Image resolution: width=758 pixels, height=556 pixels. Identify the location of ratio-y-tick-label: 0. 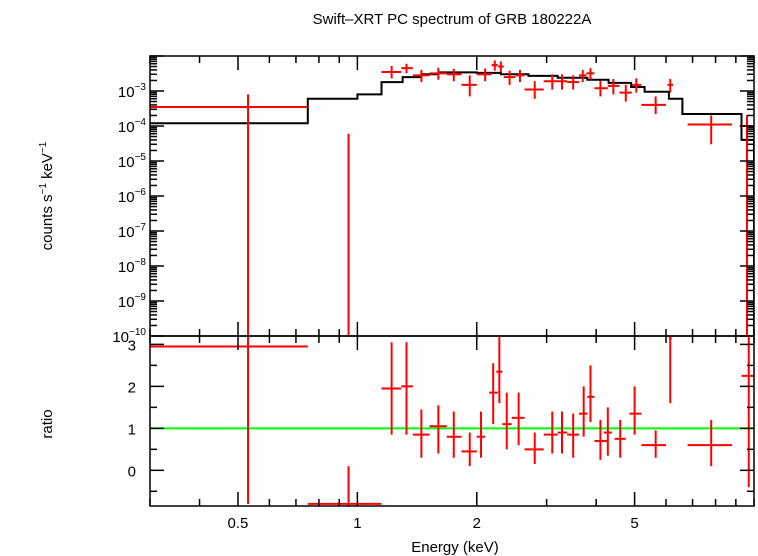
(132, 471).